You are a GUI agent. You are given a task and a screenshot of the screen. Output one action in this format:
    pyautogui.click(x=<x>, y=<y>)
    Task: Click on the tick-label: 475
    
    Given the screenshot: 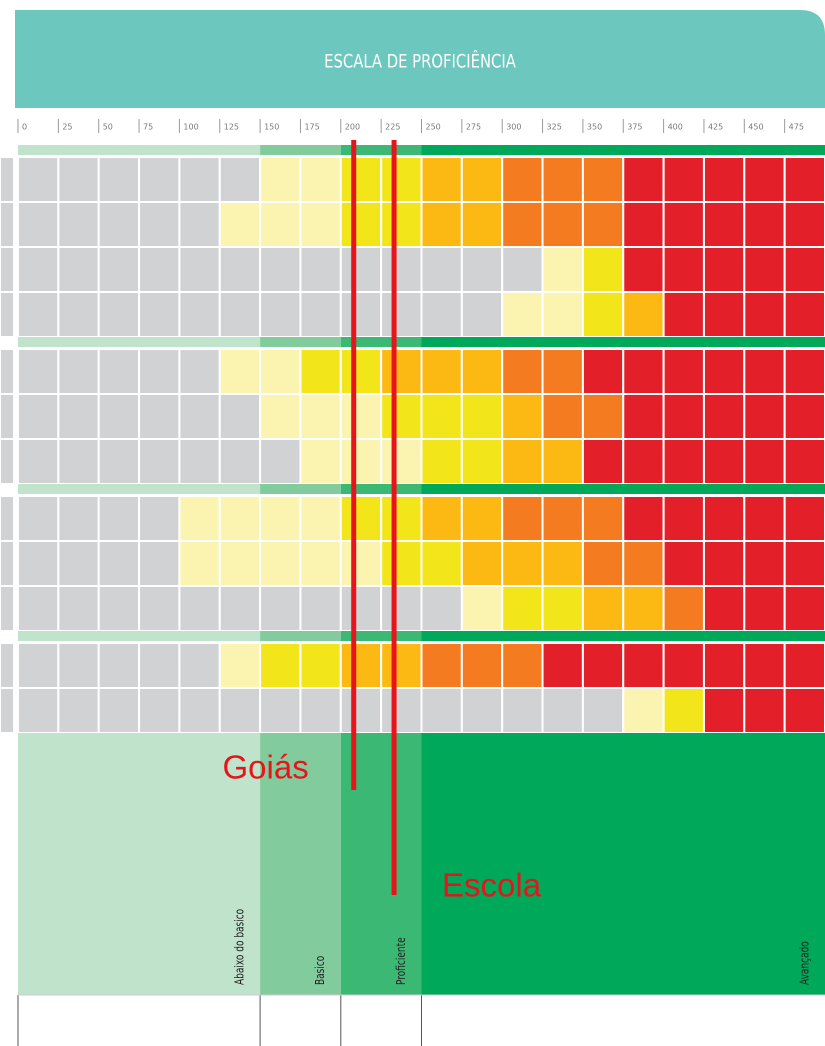 What is the action you would take?
    pyautogui.click(x=796, y=127)
    